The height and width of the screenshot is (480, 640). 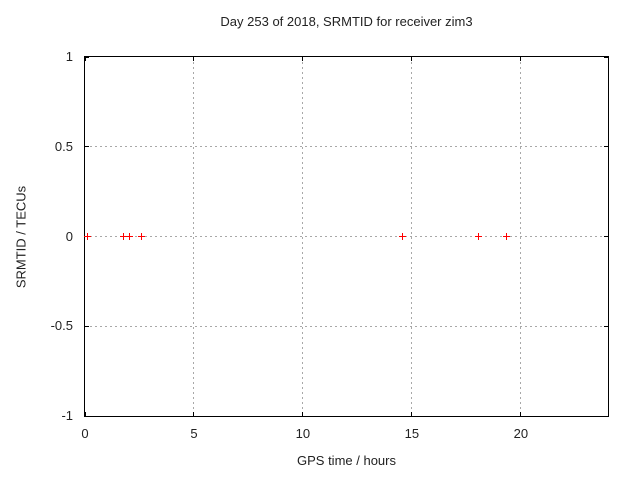 What do you see at coordinates (69, 56) in the screenshot?
I see `y-tick-label: 1` at bounding box center [69, 56].